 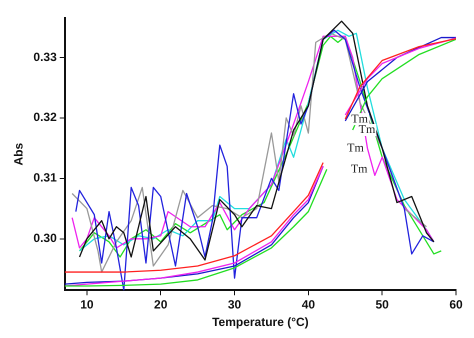 What do you see at coordinates (383, 305) in the screenshot?
I see `x-tick-label: 50` at bounding box center [383, 305].